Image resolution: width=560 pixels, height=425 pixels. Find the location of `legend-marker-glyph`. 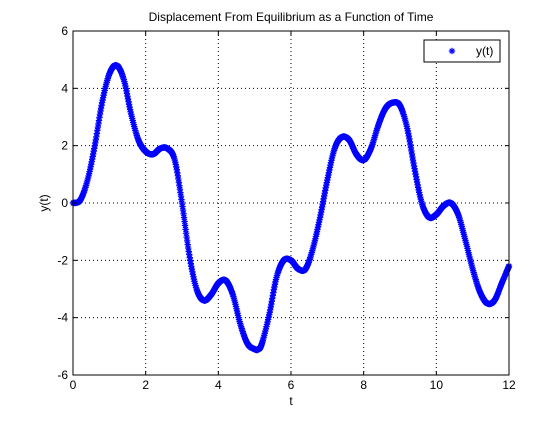

legend-marker-glyph is located at coordinates (452, 51).